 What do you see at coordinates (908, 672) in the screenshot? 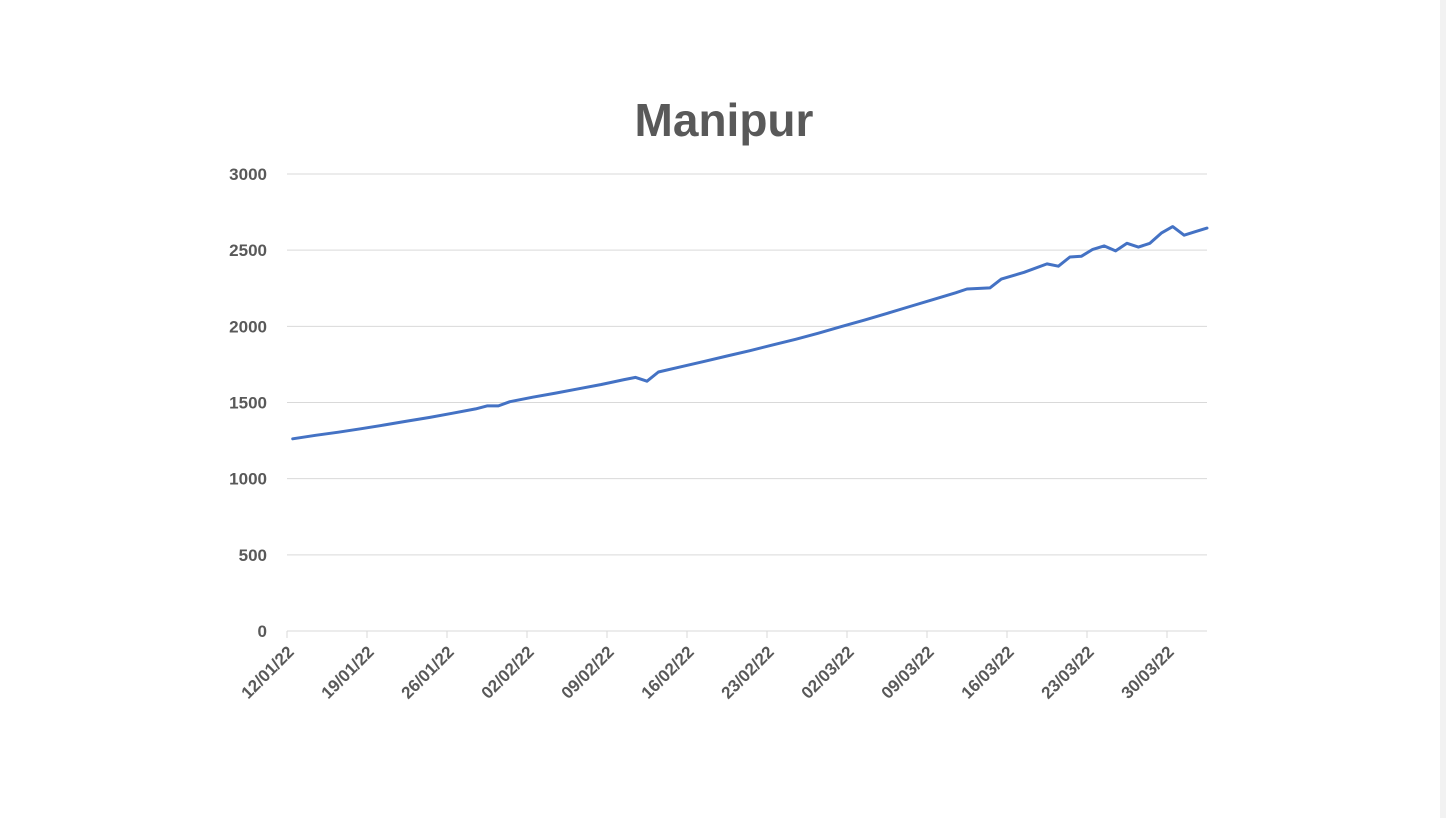
I see `x-tick-label: 09/03/22` at bounding box center [908, 672].